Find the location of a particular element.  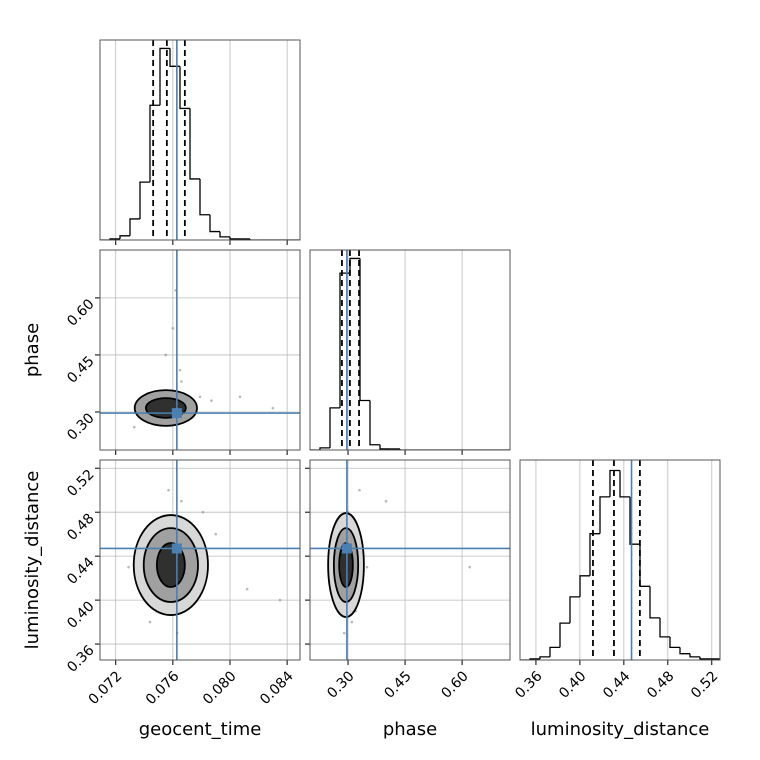

y-tick-label: 0.48 is located at coordinates (80, 527).